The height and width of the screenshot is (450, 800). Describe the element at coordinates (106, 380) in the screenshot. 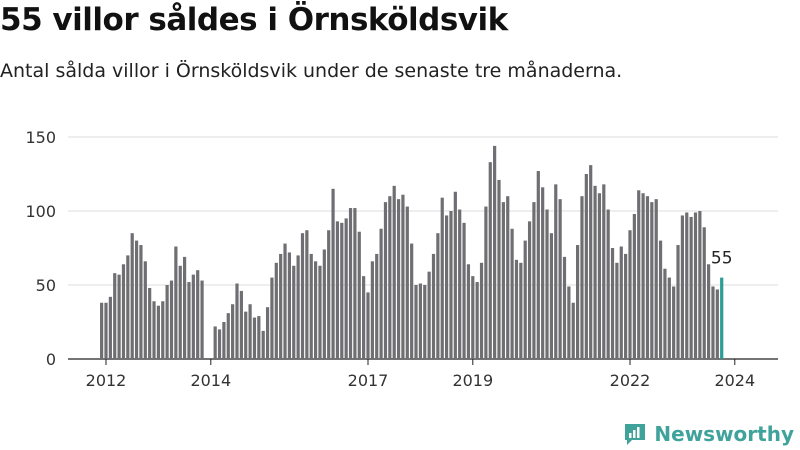

I see `x-tick-label: 2012` at that location.